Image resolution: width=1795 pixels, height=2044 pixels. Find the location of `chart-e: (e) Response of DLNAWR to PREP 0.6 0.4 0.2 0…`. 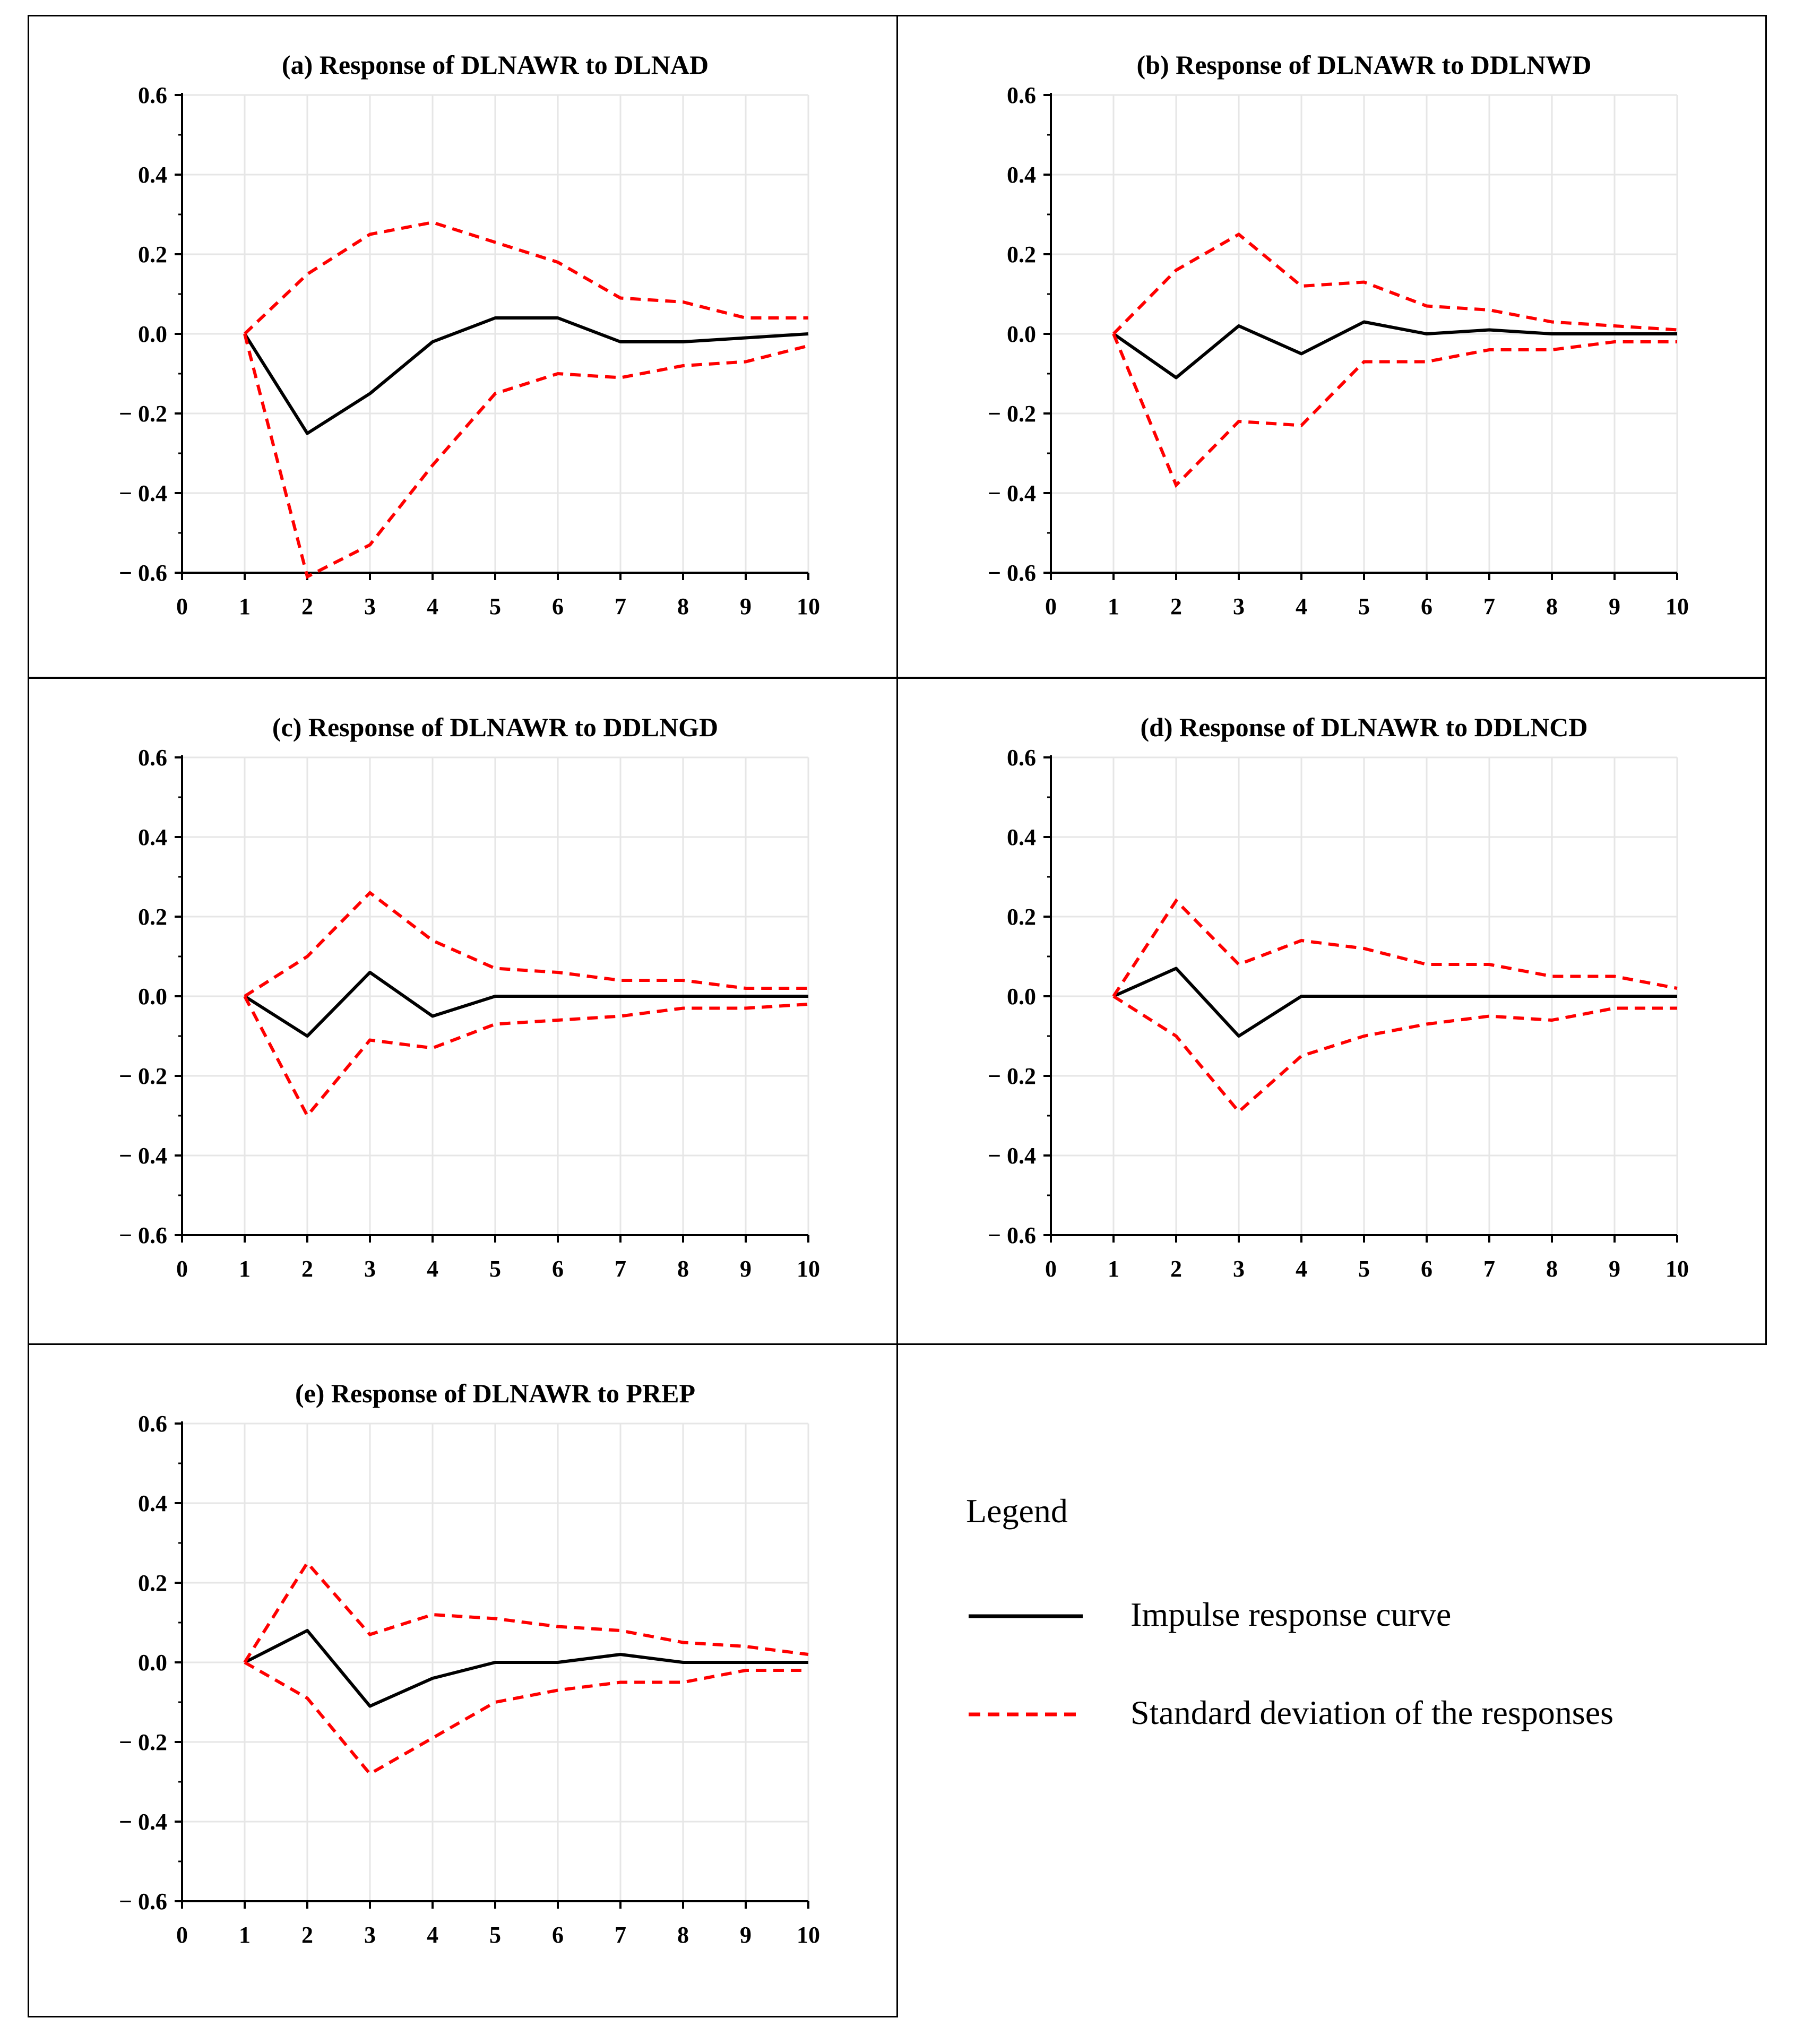

chart-e: (e) Response of DLNAWR to PREP 0.6 0.4 0.2 0… is located at coordinates (469, 1663).